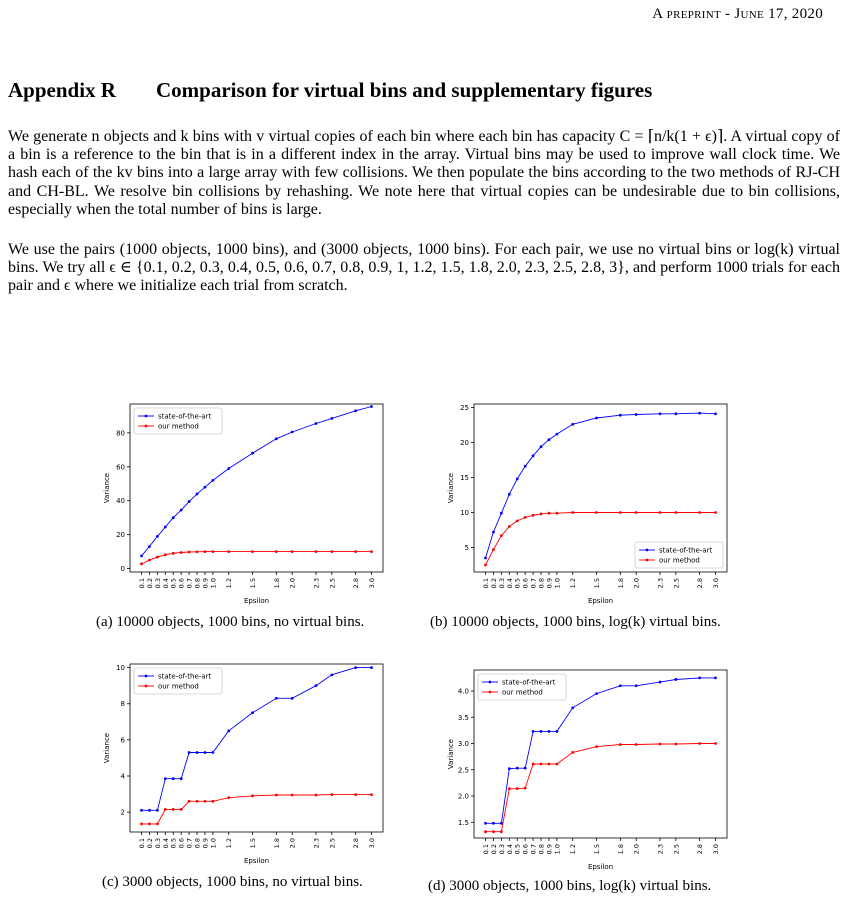 Image resolution: width=849 pixels, height=900 pixels. What do you see at coordinates (451, 754) in the screenshot?
I see `y-axis-label: Variance` at bounding box center [451, 754].